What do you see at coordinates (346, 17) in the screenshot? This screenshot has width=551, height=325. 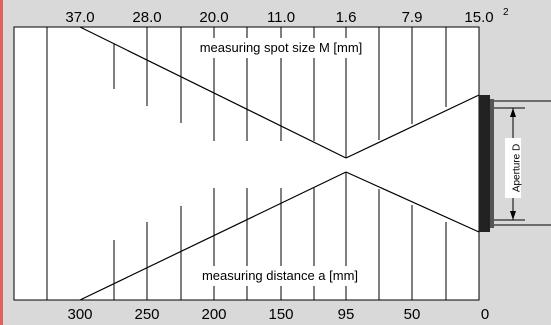 I see `top-scale-value: 1.6` at bounding box center [346, 17].